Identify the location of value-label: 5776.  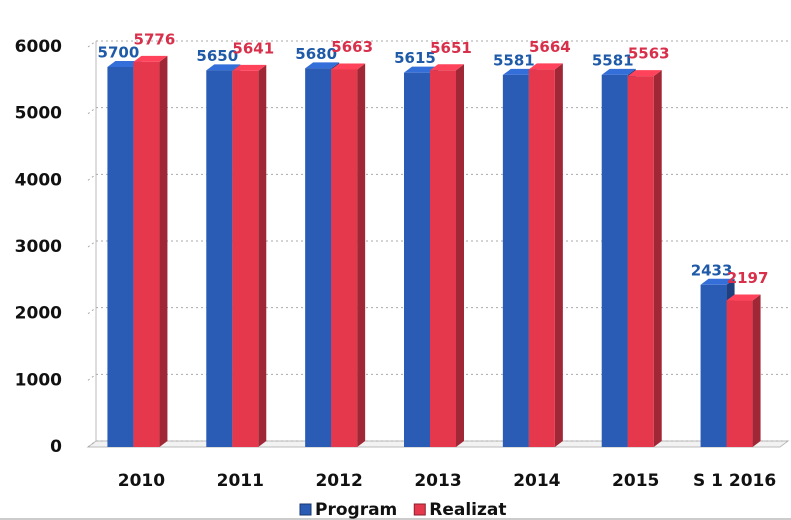
(155, 39).